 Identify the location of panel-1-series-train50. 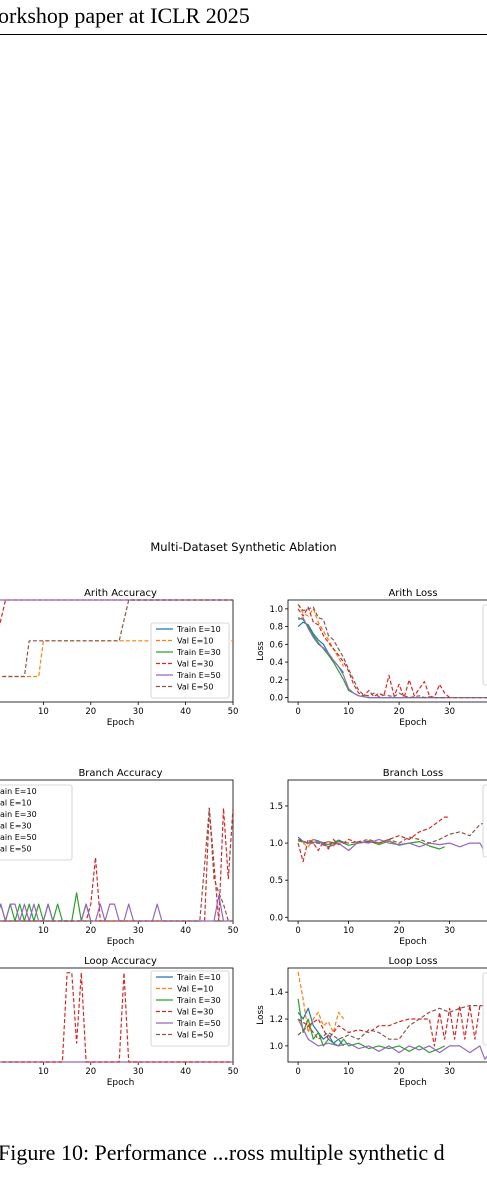
(392, 658).